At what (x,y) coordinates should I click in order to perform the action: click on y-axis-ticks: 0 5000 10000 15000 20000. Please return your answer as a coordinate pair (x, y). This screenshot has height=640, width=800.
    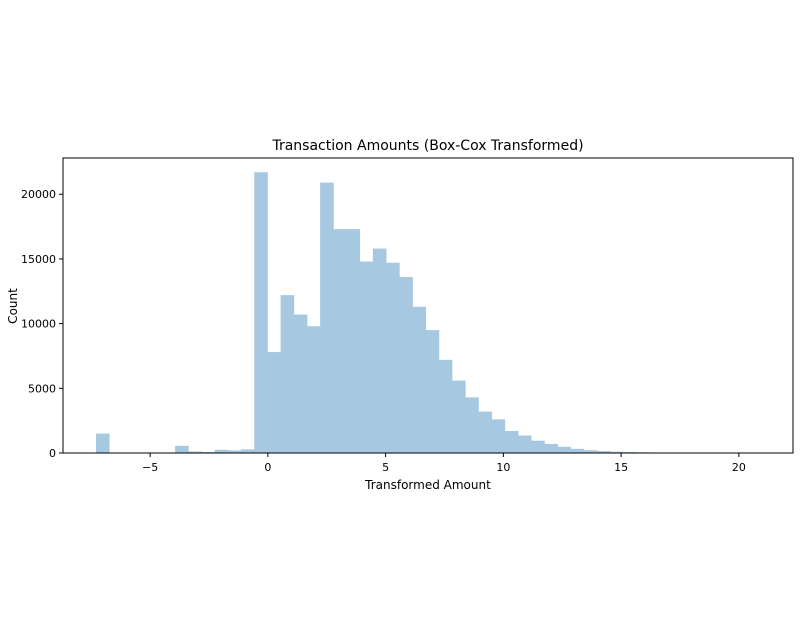
    Looking at the image, I should click on (42, 324).